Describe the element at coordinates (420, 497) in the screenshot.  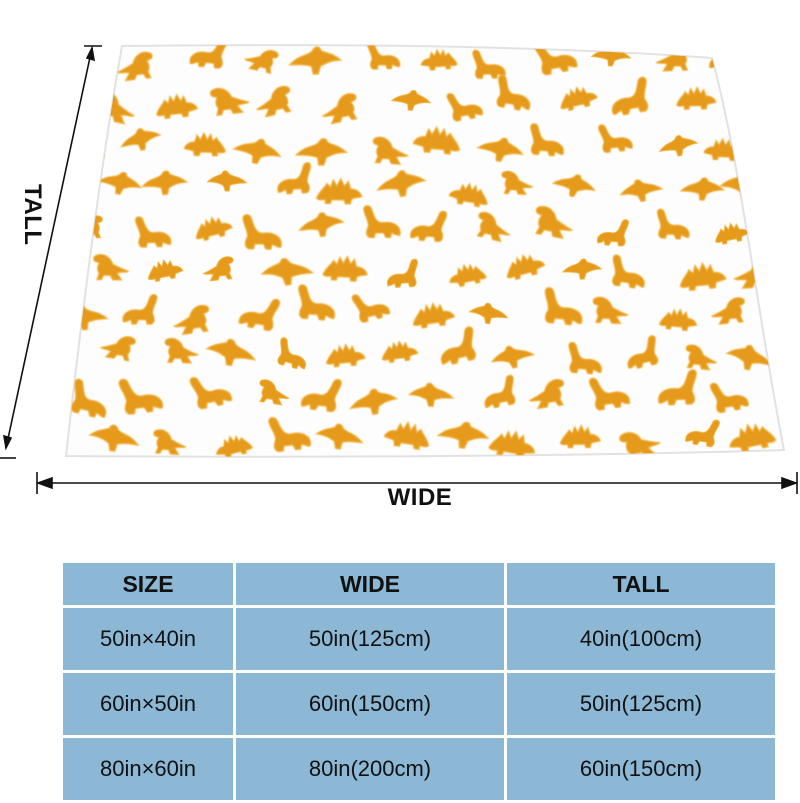
I see `wide-label: WIDE` at that location.